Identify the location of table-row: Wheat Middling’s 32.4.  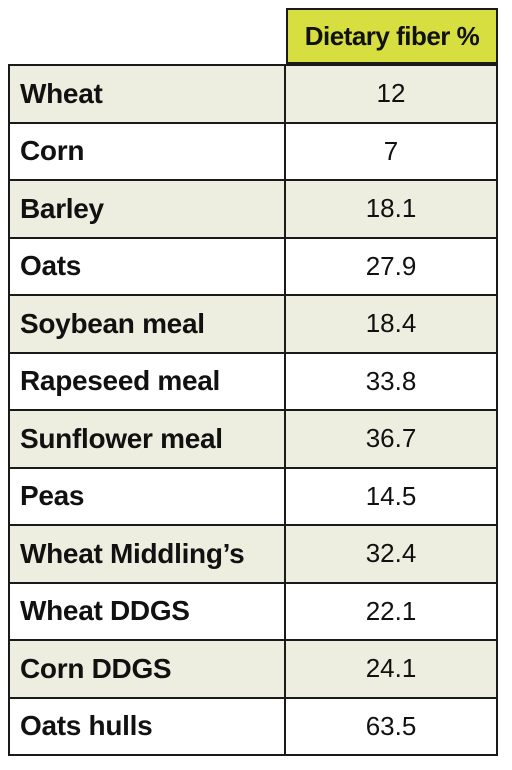
(253, 553).